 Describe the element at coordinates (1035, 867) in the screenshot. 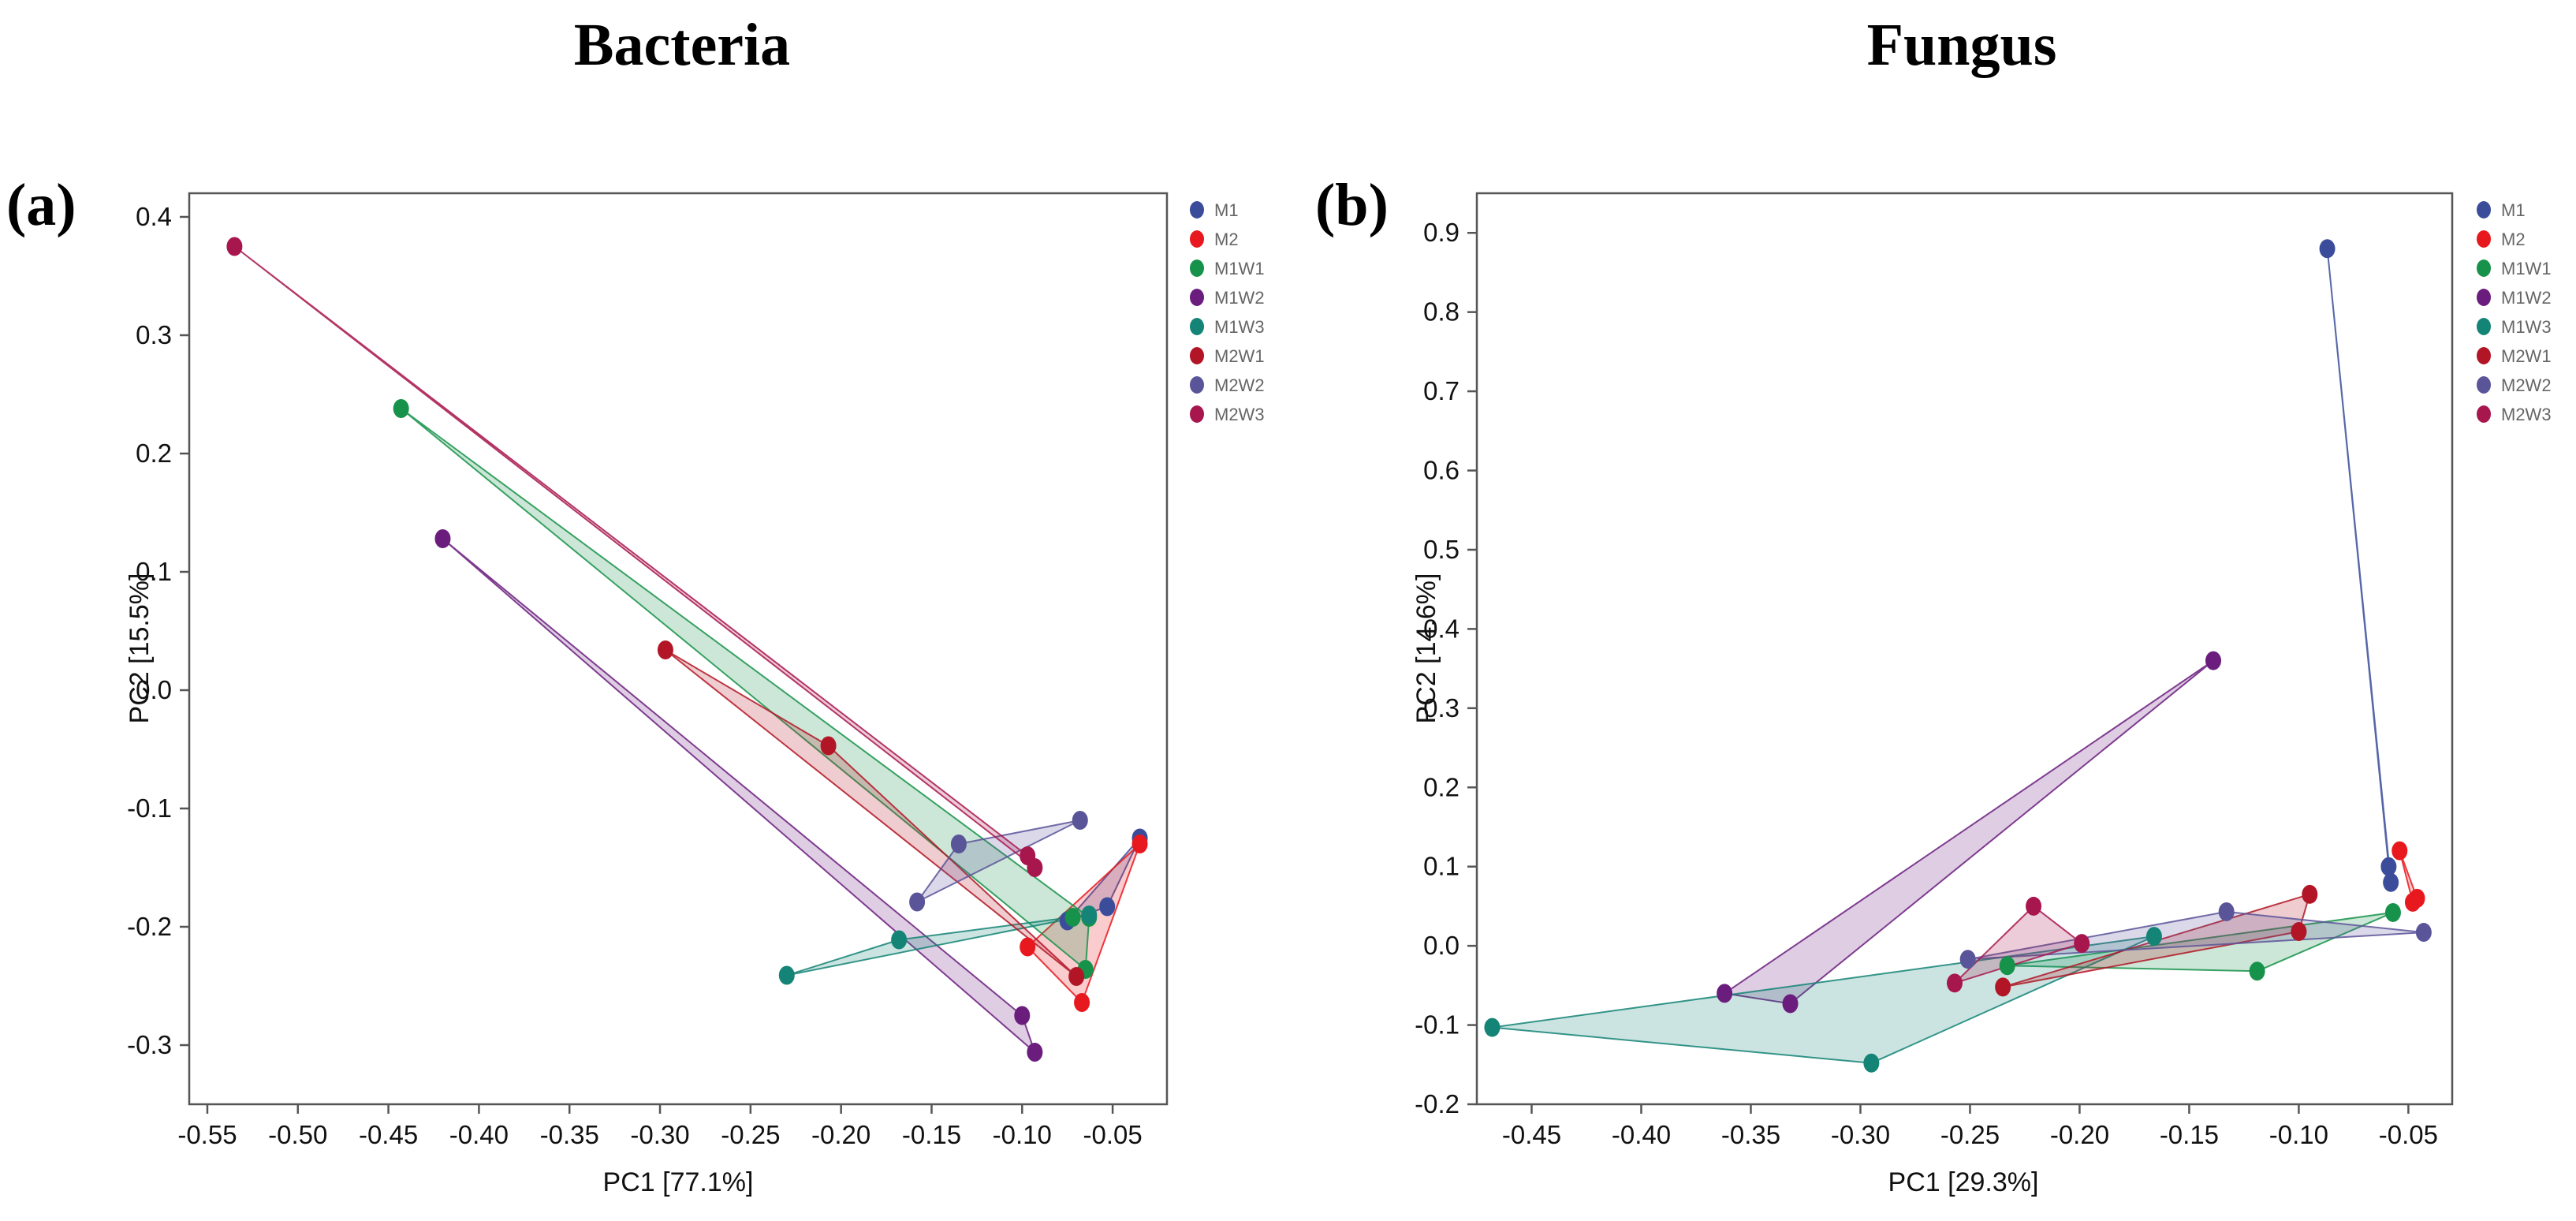

I see `point-m2w3` at that location.